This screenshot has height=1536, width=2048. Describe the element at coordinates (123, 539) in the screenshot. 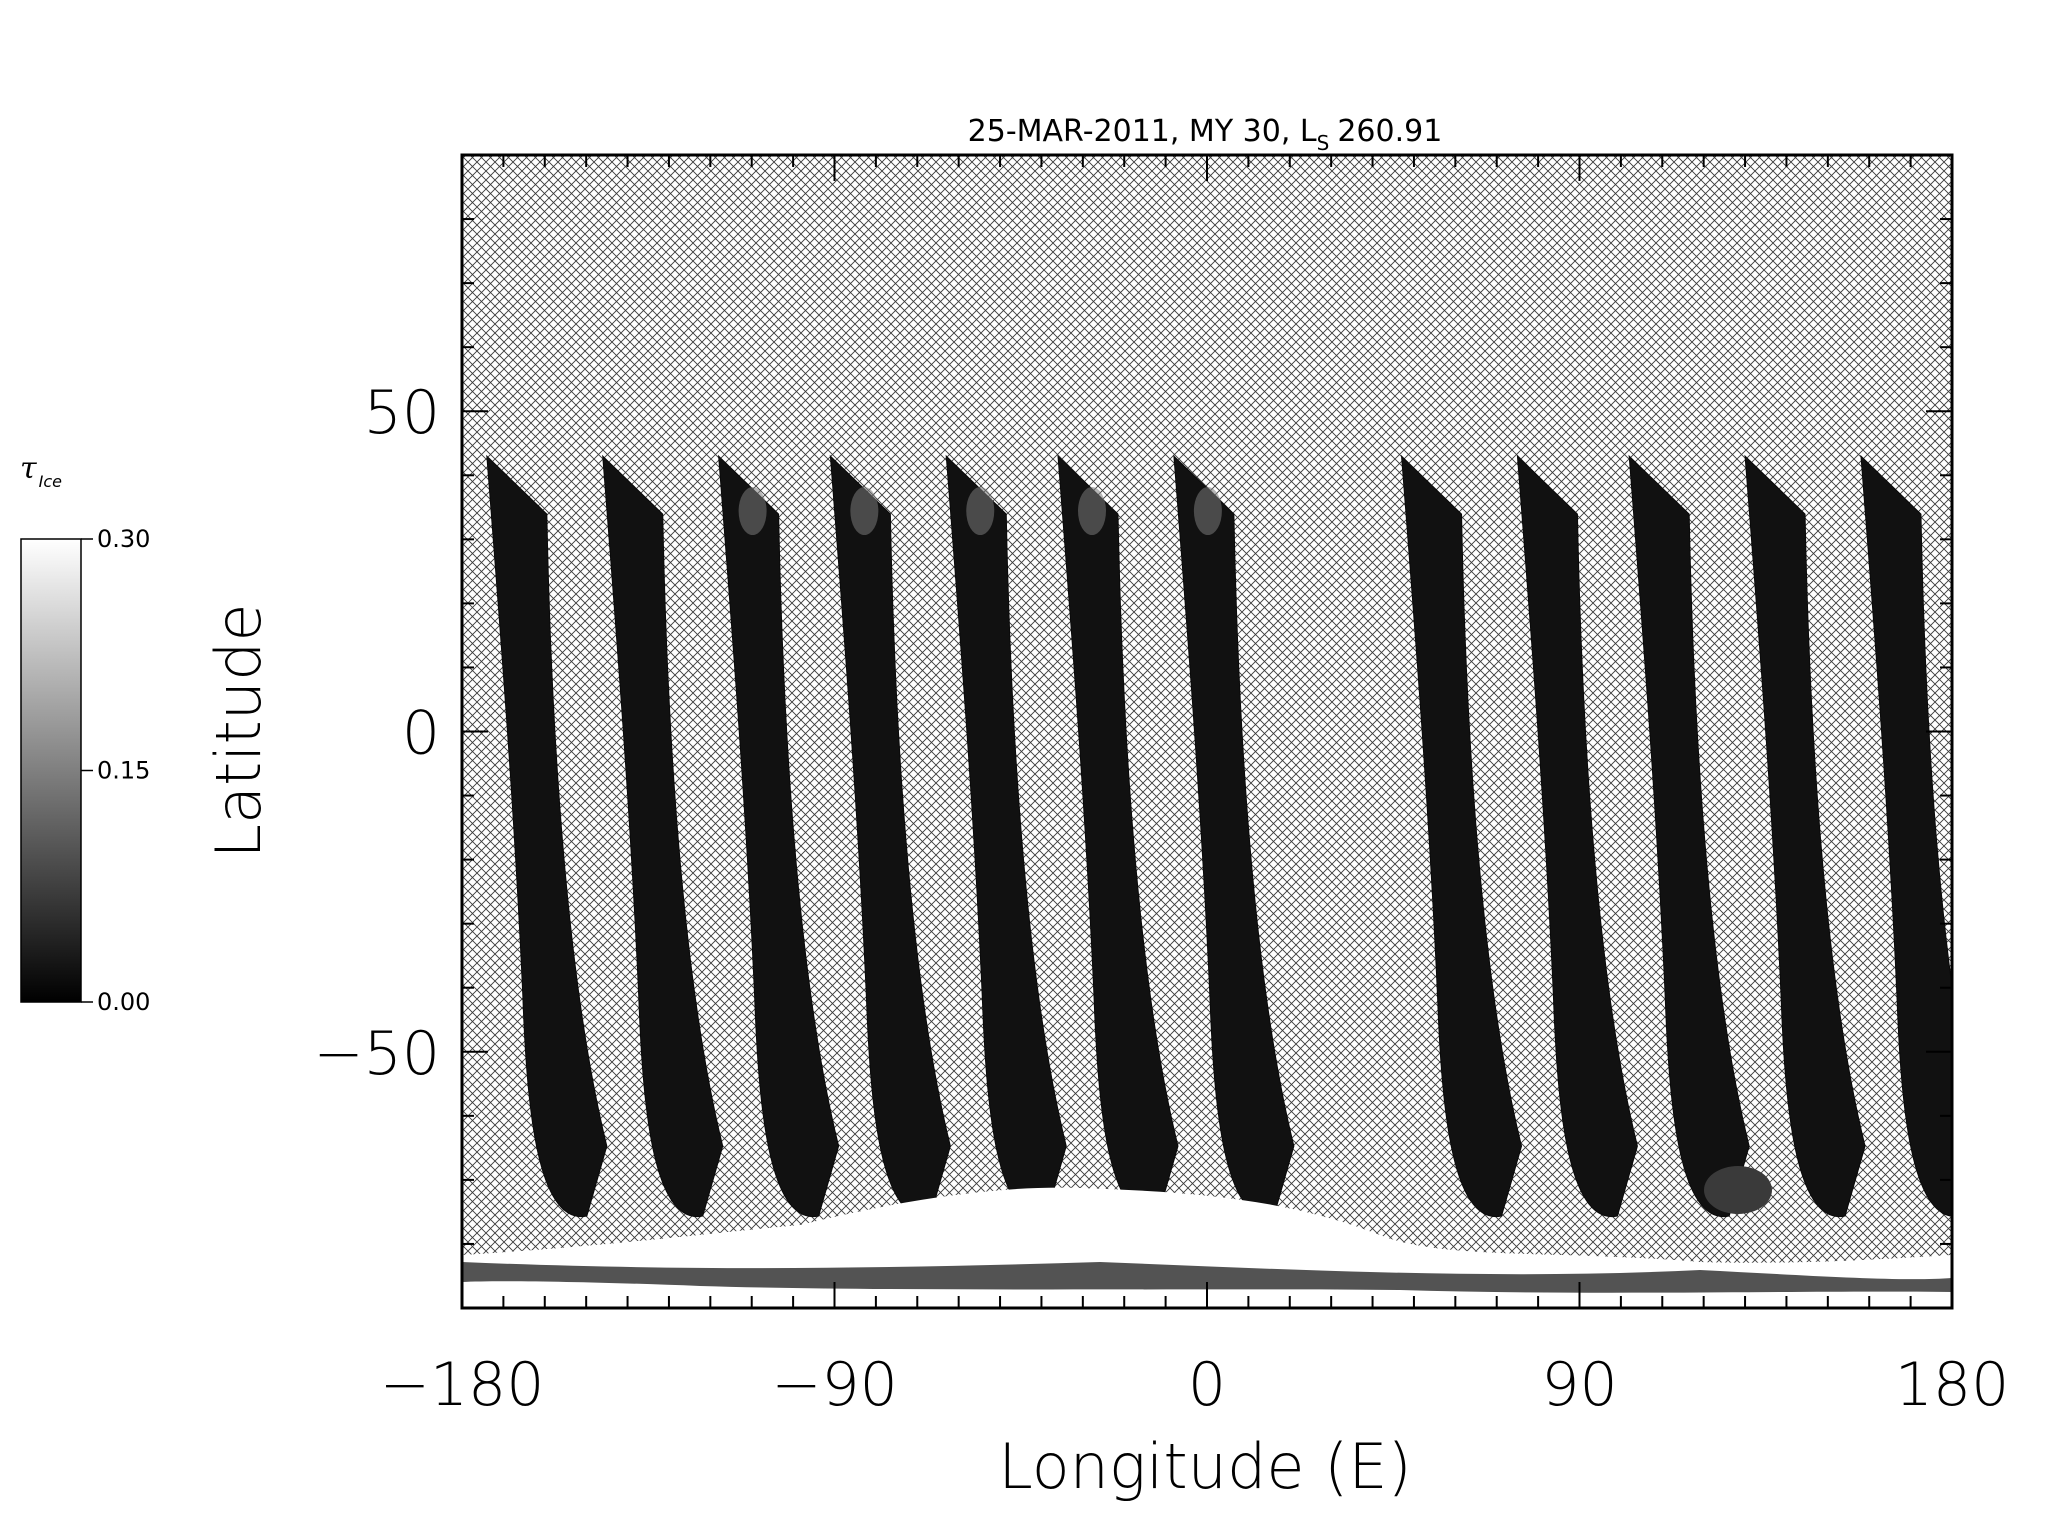

I see `colorbar-tick-label: 0.30` at that location.